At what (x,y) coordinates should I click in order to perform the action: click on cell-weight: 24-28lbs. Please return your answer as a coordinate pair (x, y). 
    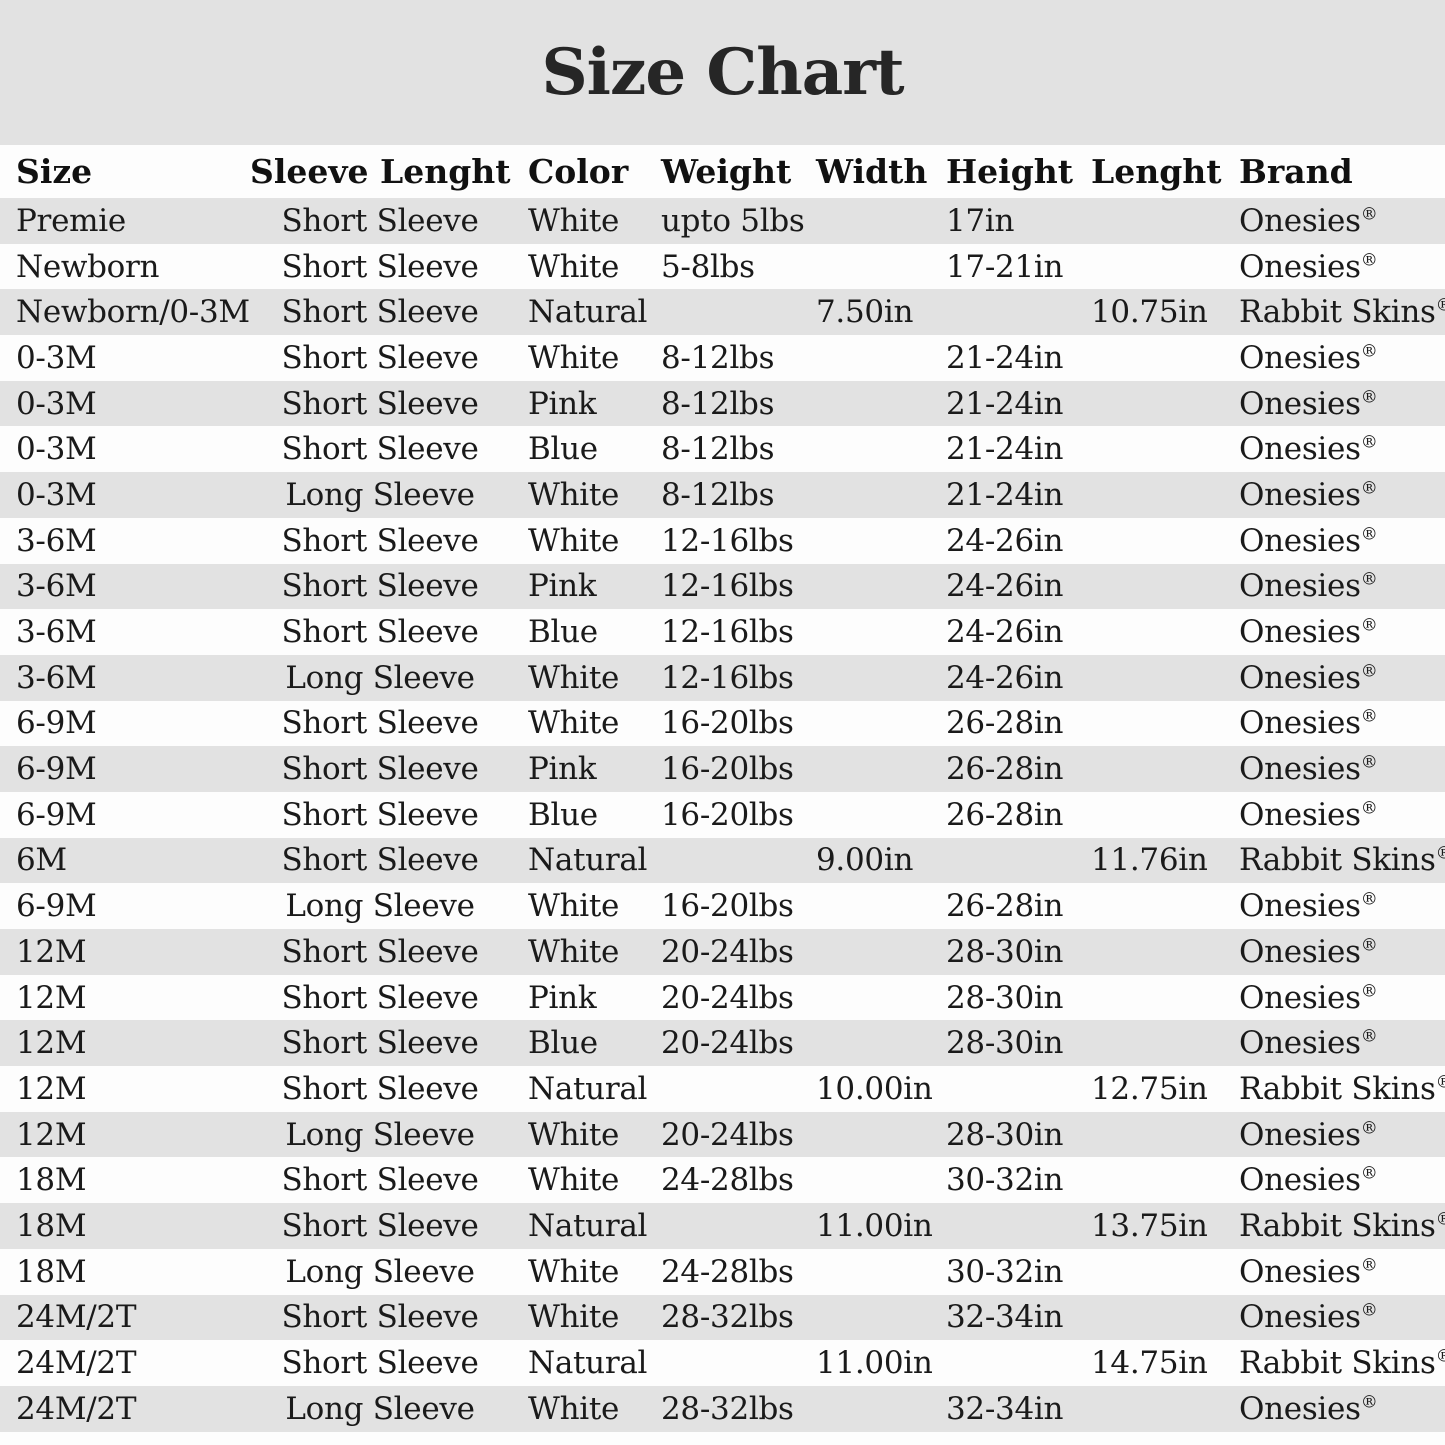
    Looking at the image, I should click on (727, 1271).